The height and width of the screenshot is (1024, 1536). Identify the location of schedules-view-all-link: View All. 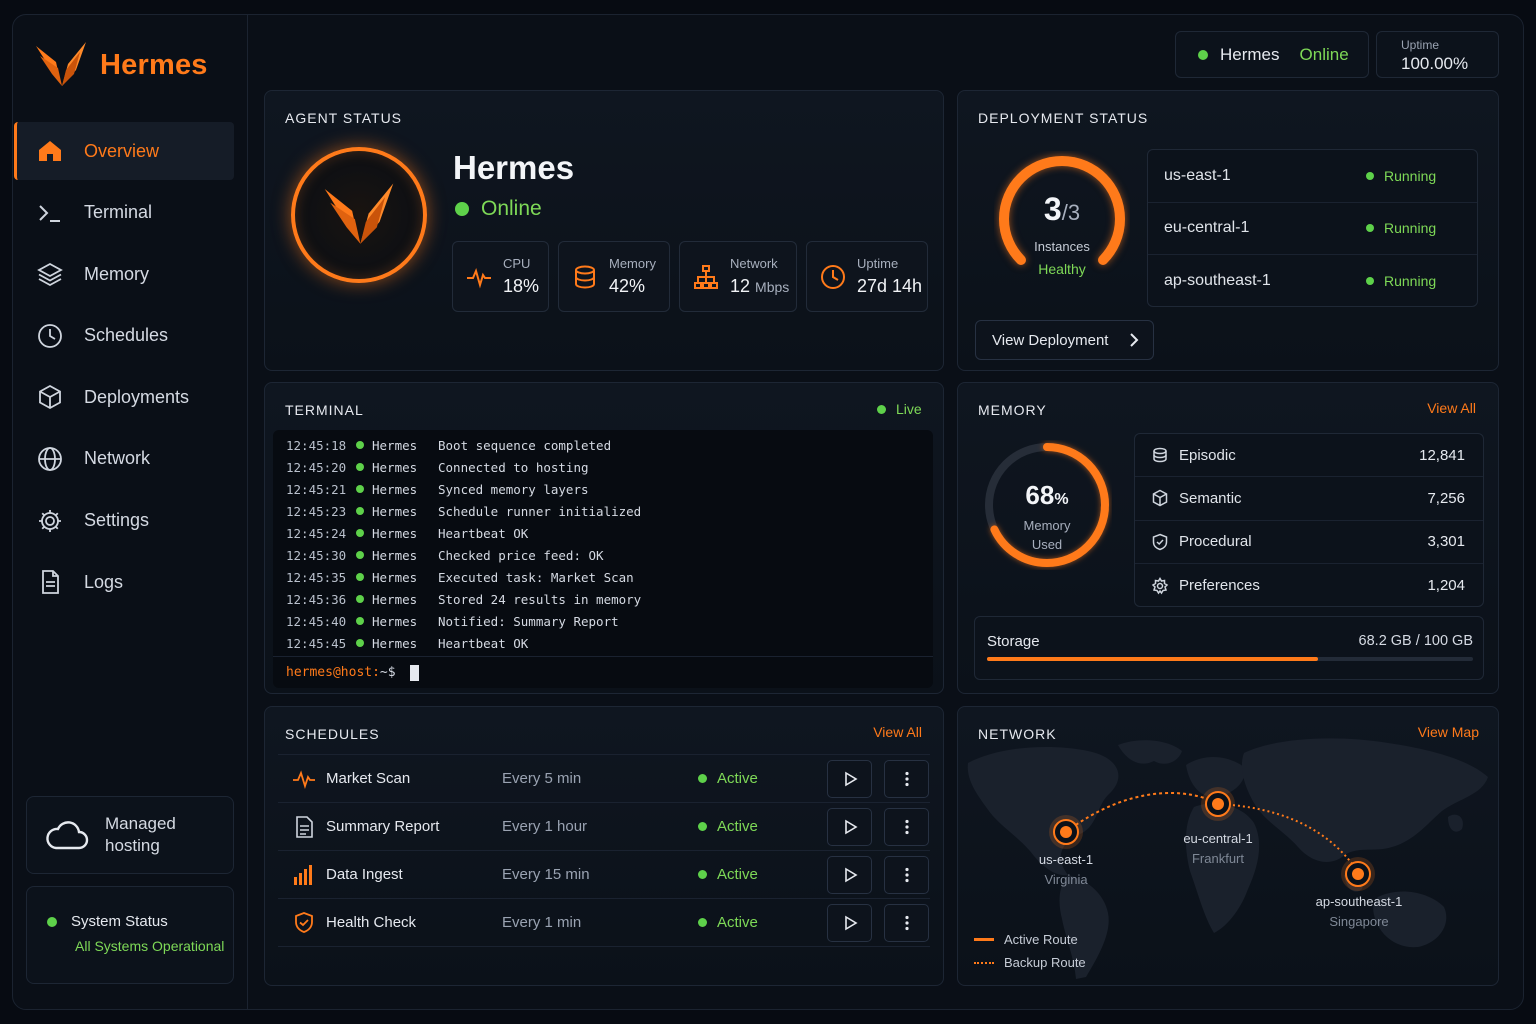
(897, 732).